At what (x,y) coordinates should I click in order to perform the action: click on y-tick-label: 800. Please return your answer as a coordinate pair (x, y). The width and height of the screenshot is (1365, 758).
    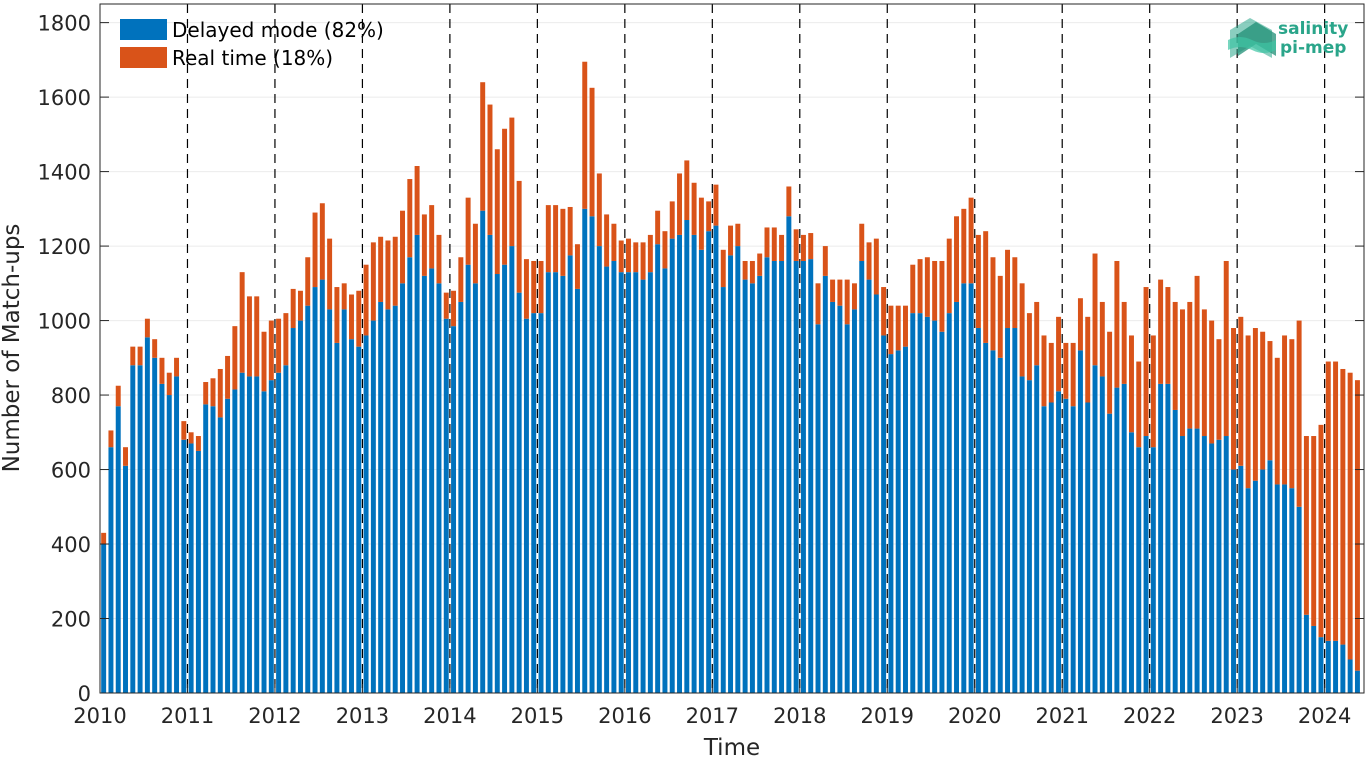
    Looking at the image, I should click on (71, 396).